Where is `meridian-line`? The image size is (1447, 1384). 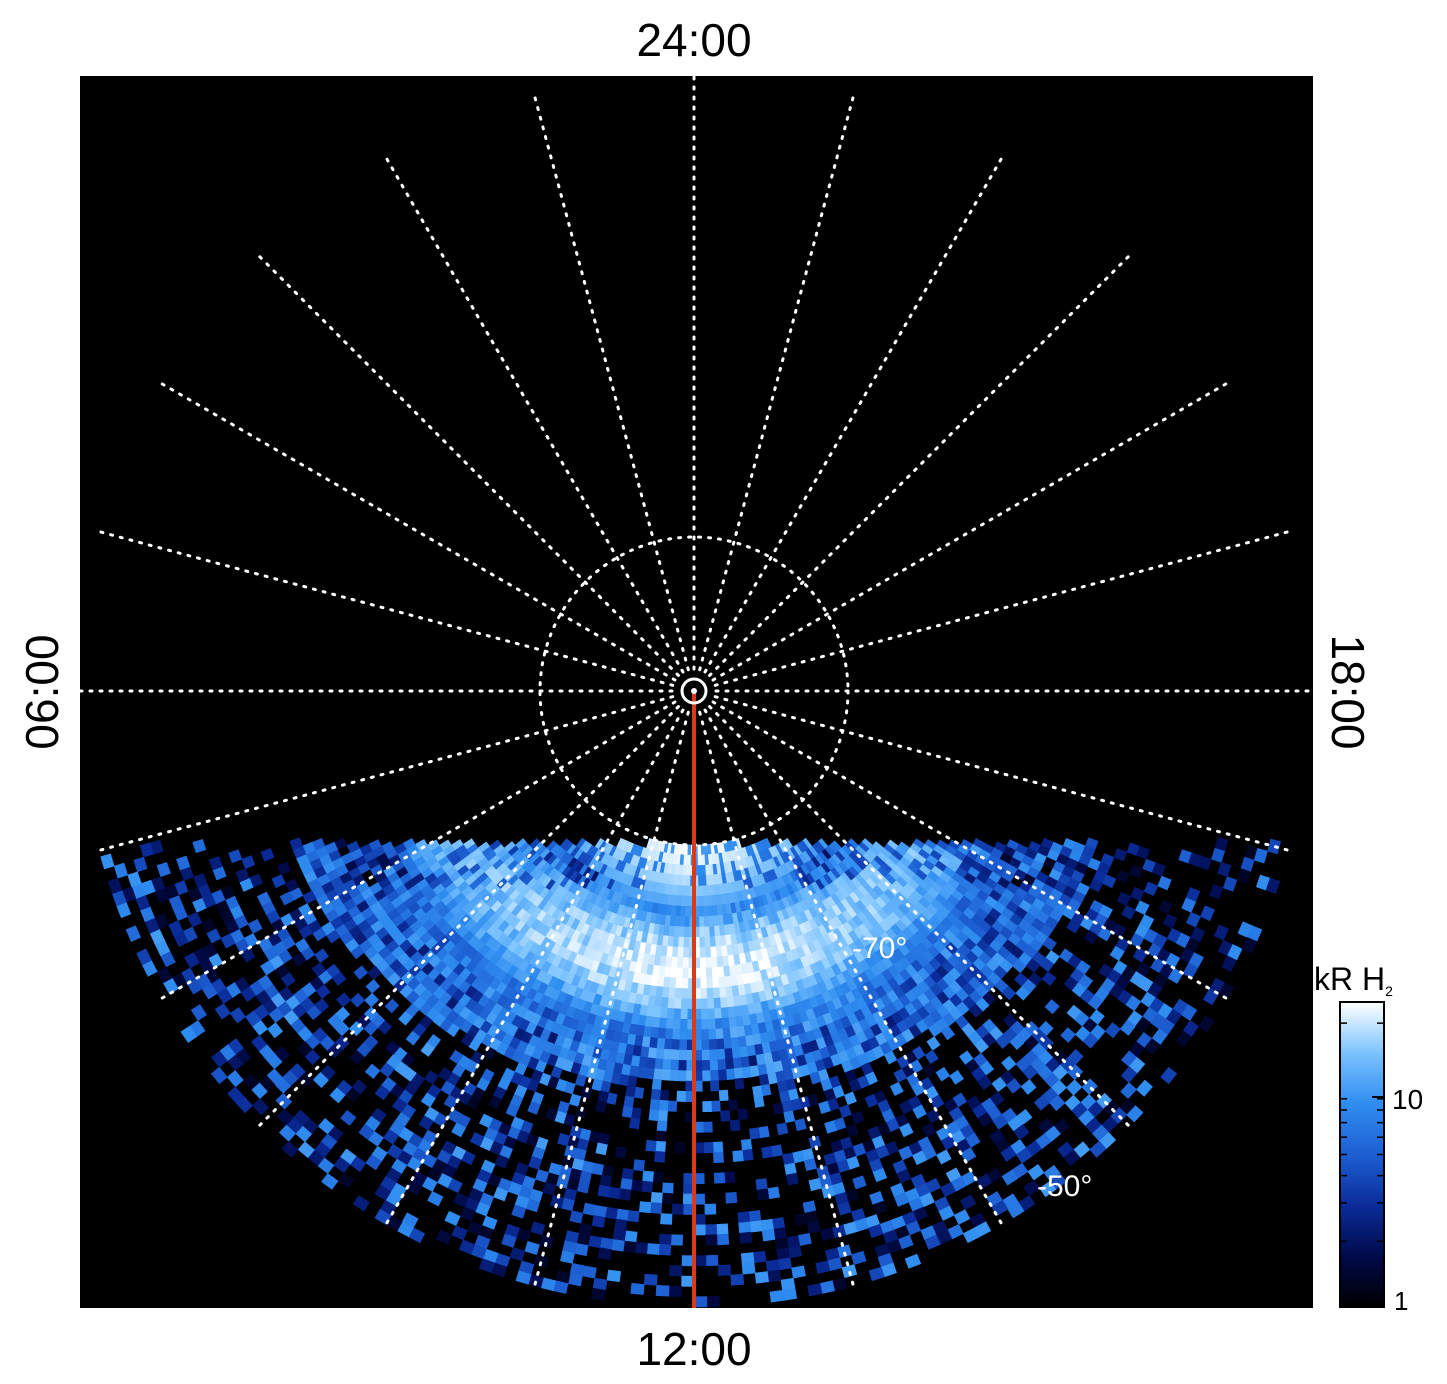 meridian-line is located at coordinates (970, 531).